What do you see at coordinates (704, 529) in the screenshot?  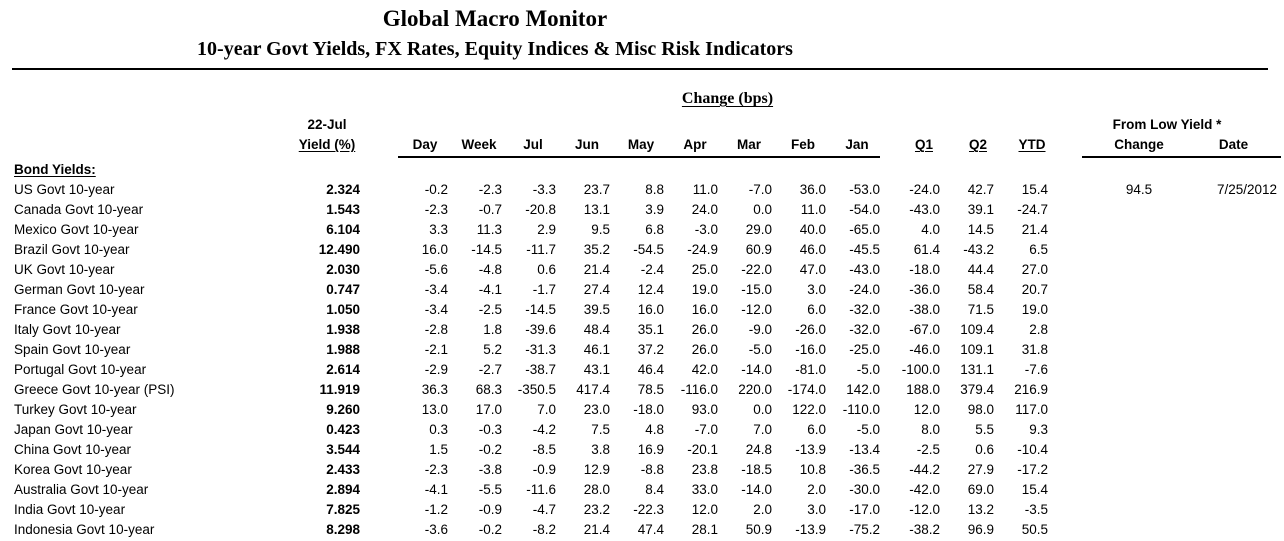 I see `change-cell: 28.1` at bounding box center [704, 529].